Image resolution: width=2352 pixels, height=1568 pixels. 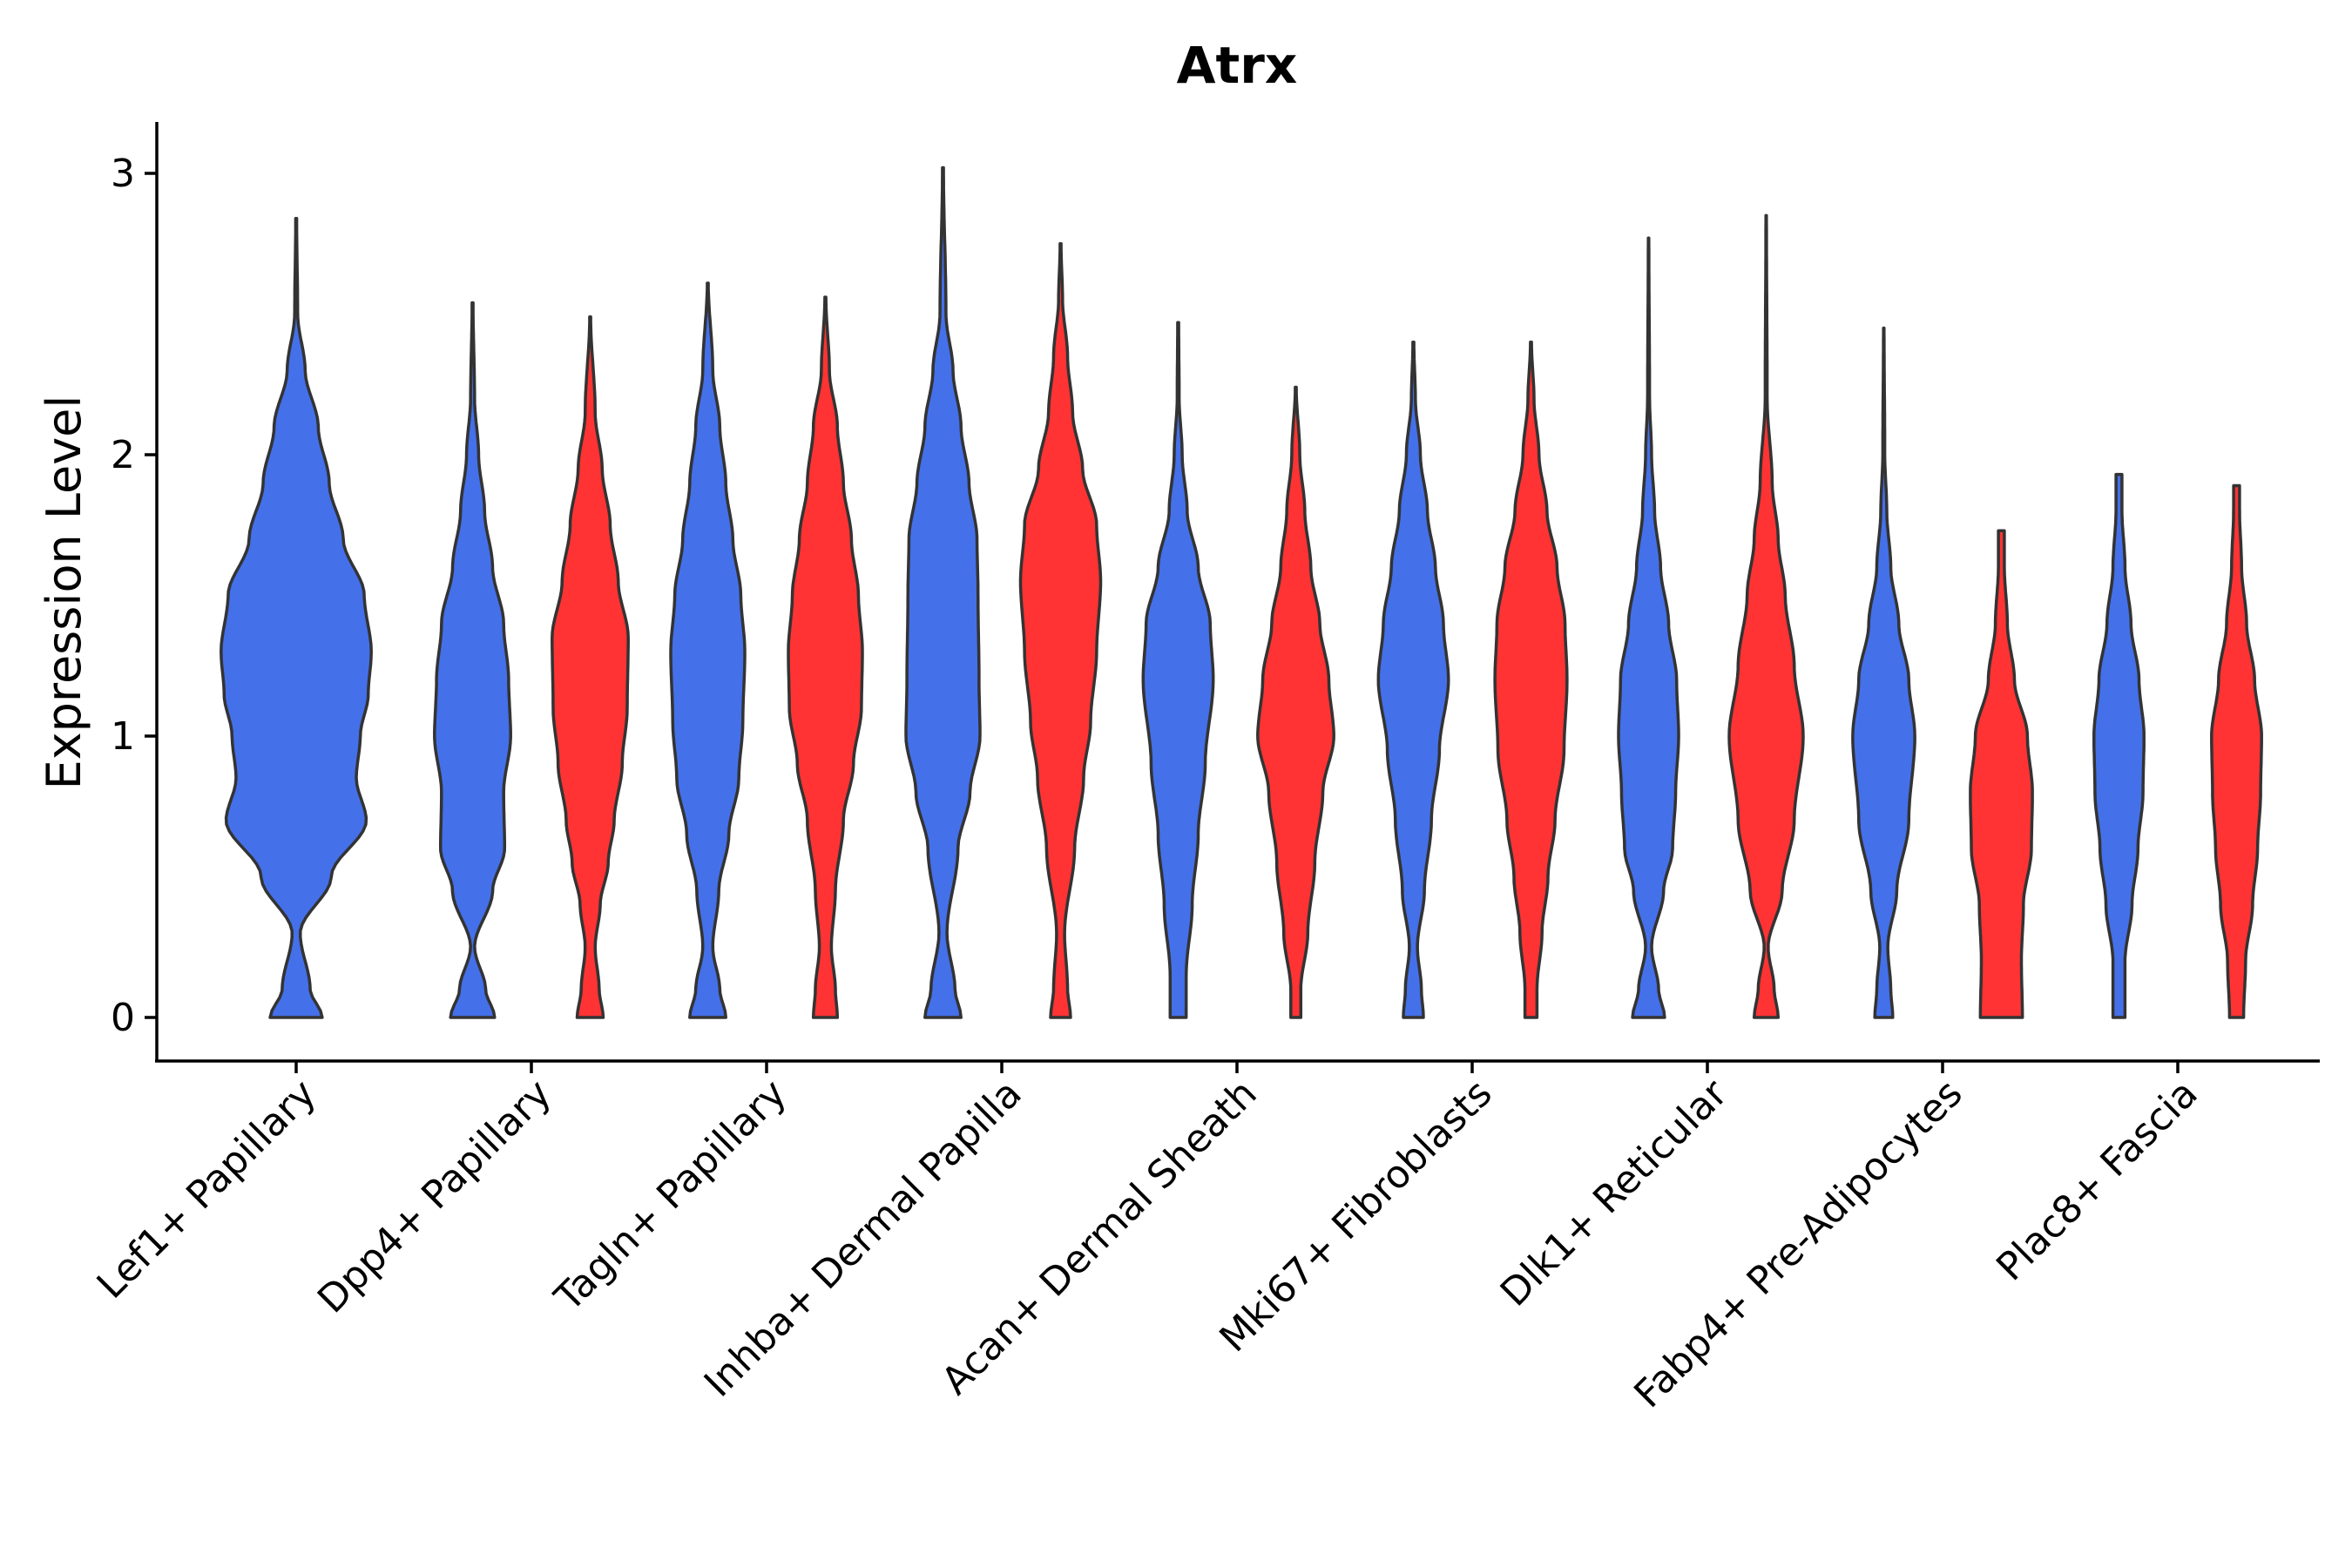 What do you see at coordinates (670, 1196) in the screenshot?
I see `x-tick-label-tagln-papillary: Tagln+ Papillary` at bounding box center [670, 1196].